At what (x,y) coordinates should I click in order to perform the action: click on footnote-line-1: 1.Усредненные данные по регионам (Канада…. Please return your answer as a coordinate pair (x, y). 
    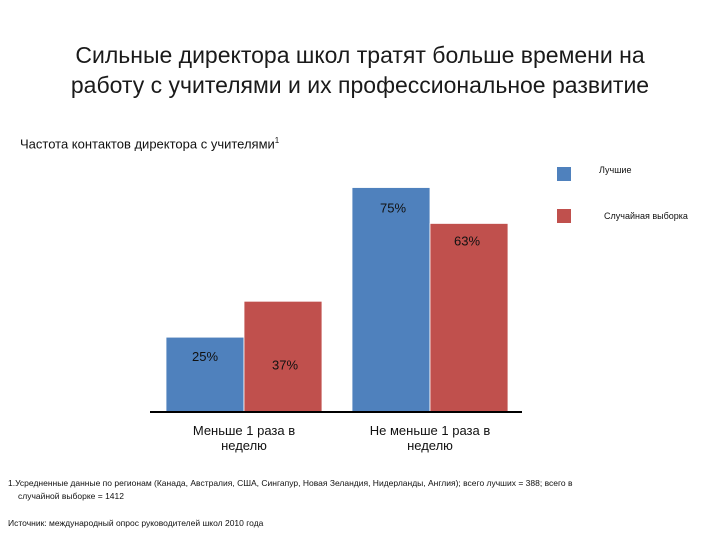
    Looking at the image, I should click on (290, 483).